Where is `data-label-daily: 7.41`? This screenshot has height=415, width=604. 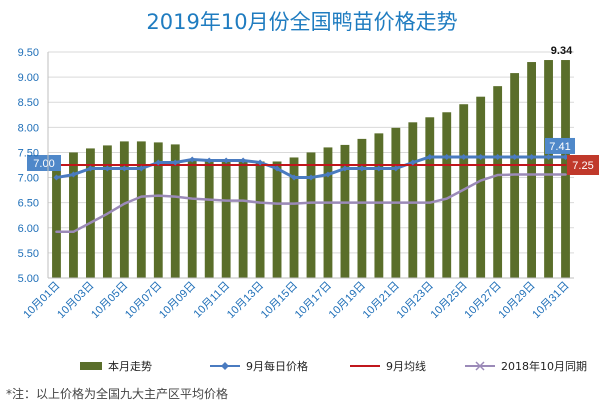
data-label-daily: 7.41 is located at coordinates (559, 147).